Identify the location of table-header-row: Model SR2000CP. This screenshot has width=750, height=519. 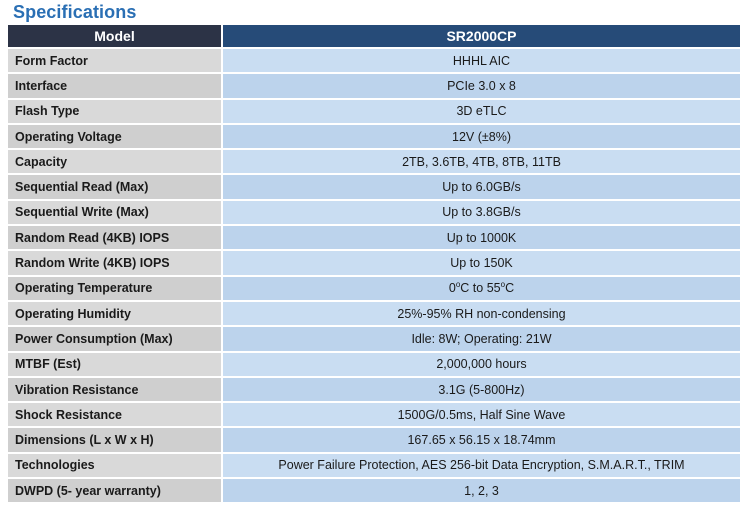
(375, 37).